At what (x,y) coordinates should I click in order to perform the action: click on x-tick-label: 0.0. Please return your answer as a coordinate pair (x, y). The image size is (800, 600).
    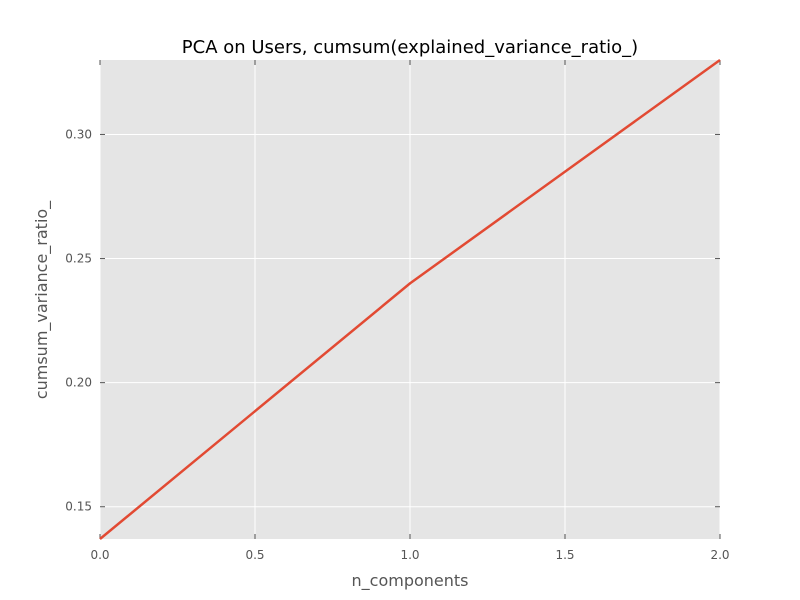
    Looking at the image, I should click on (99, 555).